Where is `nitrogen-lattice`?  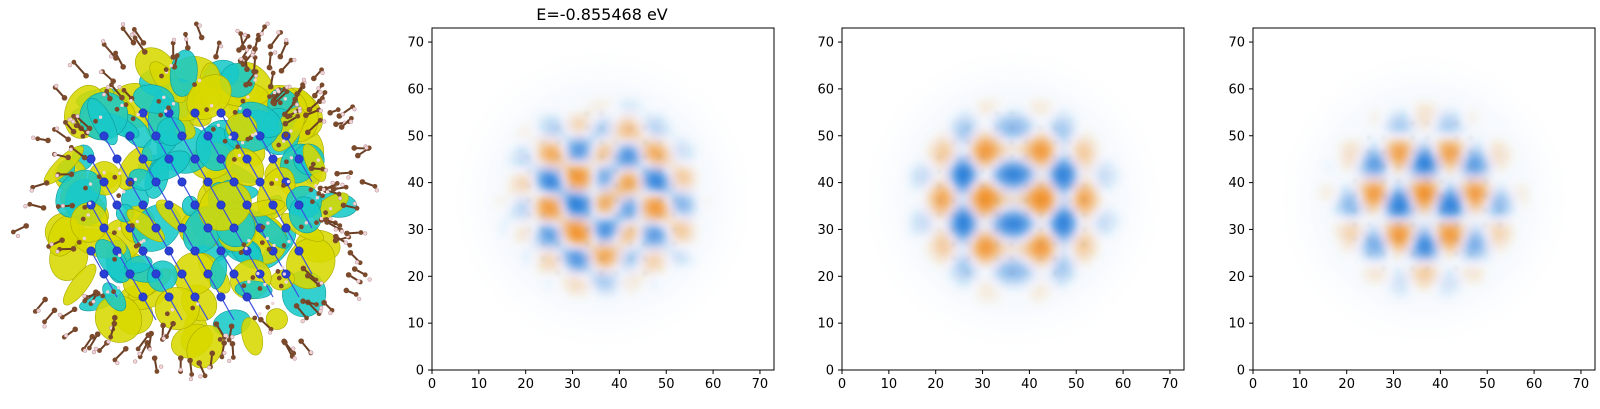
nitrogen-lattice is located at coordinates (199, 214).